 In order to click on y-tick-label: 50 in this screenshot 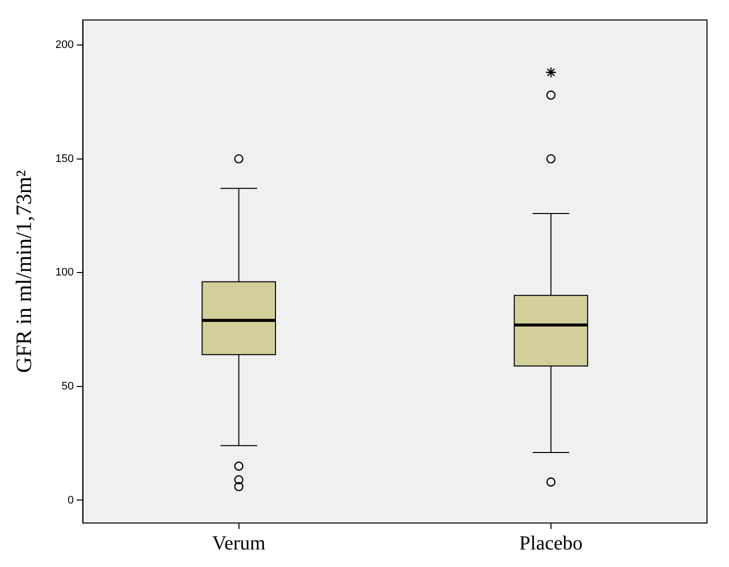, I will do `click(68, 386)`.